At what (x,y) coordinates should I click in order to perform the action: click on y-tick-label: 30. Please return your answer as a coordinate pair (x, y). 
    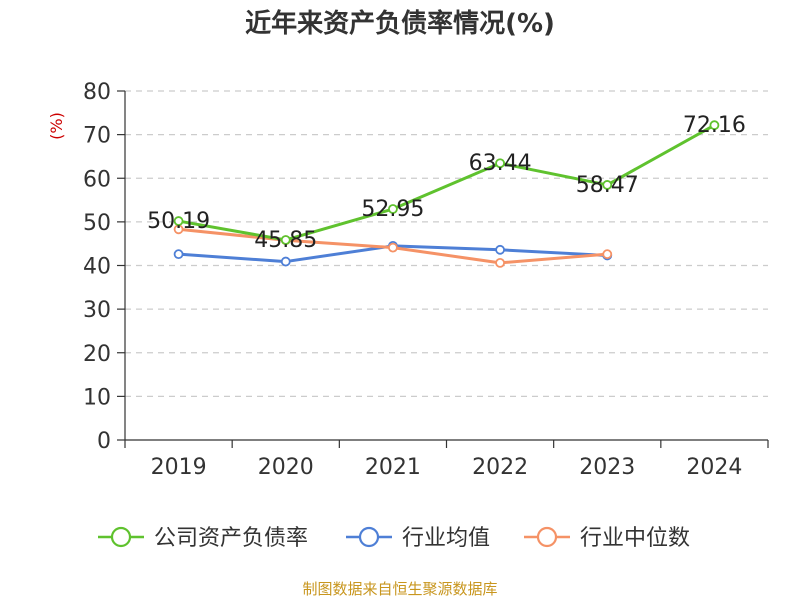
    Looking at the image, I should click on (97, 310).